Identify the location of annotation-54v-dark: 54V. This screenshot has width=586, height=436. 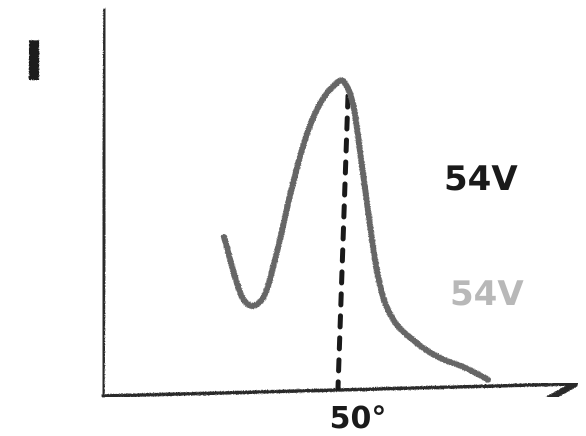
(481, 179).